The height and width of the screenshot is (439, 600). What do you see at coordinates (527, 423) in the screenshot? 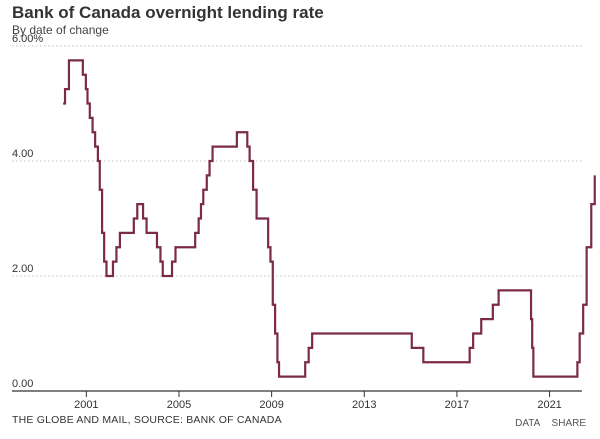
I see `data-link: DATA` at bounding box center [527, 423].